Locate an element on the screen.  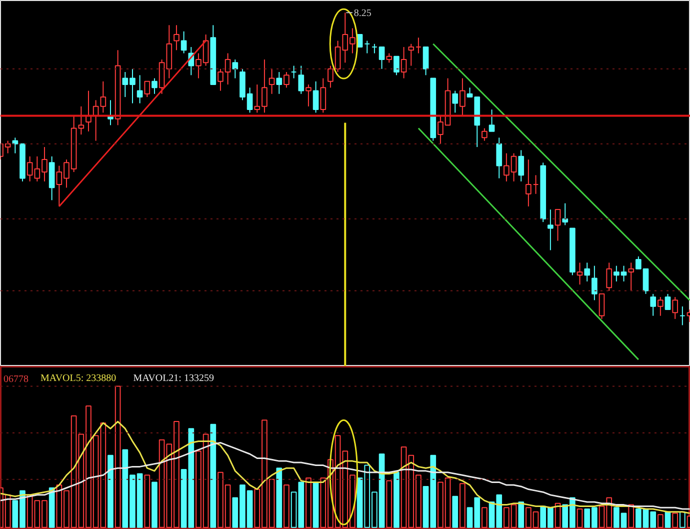
text: MAVOL21: 133259 is located at coordinates (173, 378).